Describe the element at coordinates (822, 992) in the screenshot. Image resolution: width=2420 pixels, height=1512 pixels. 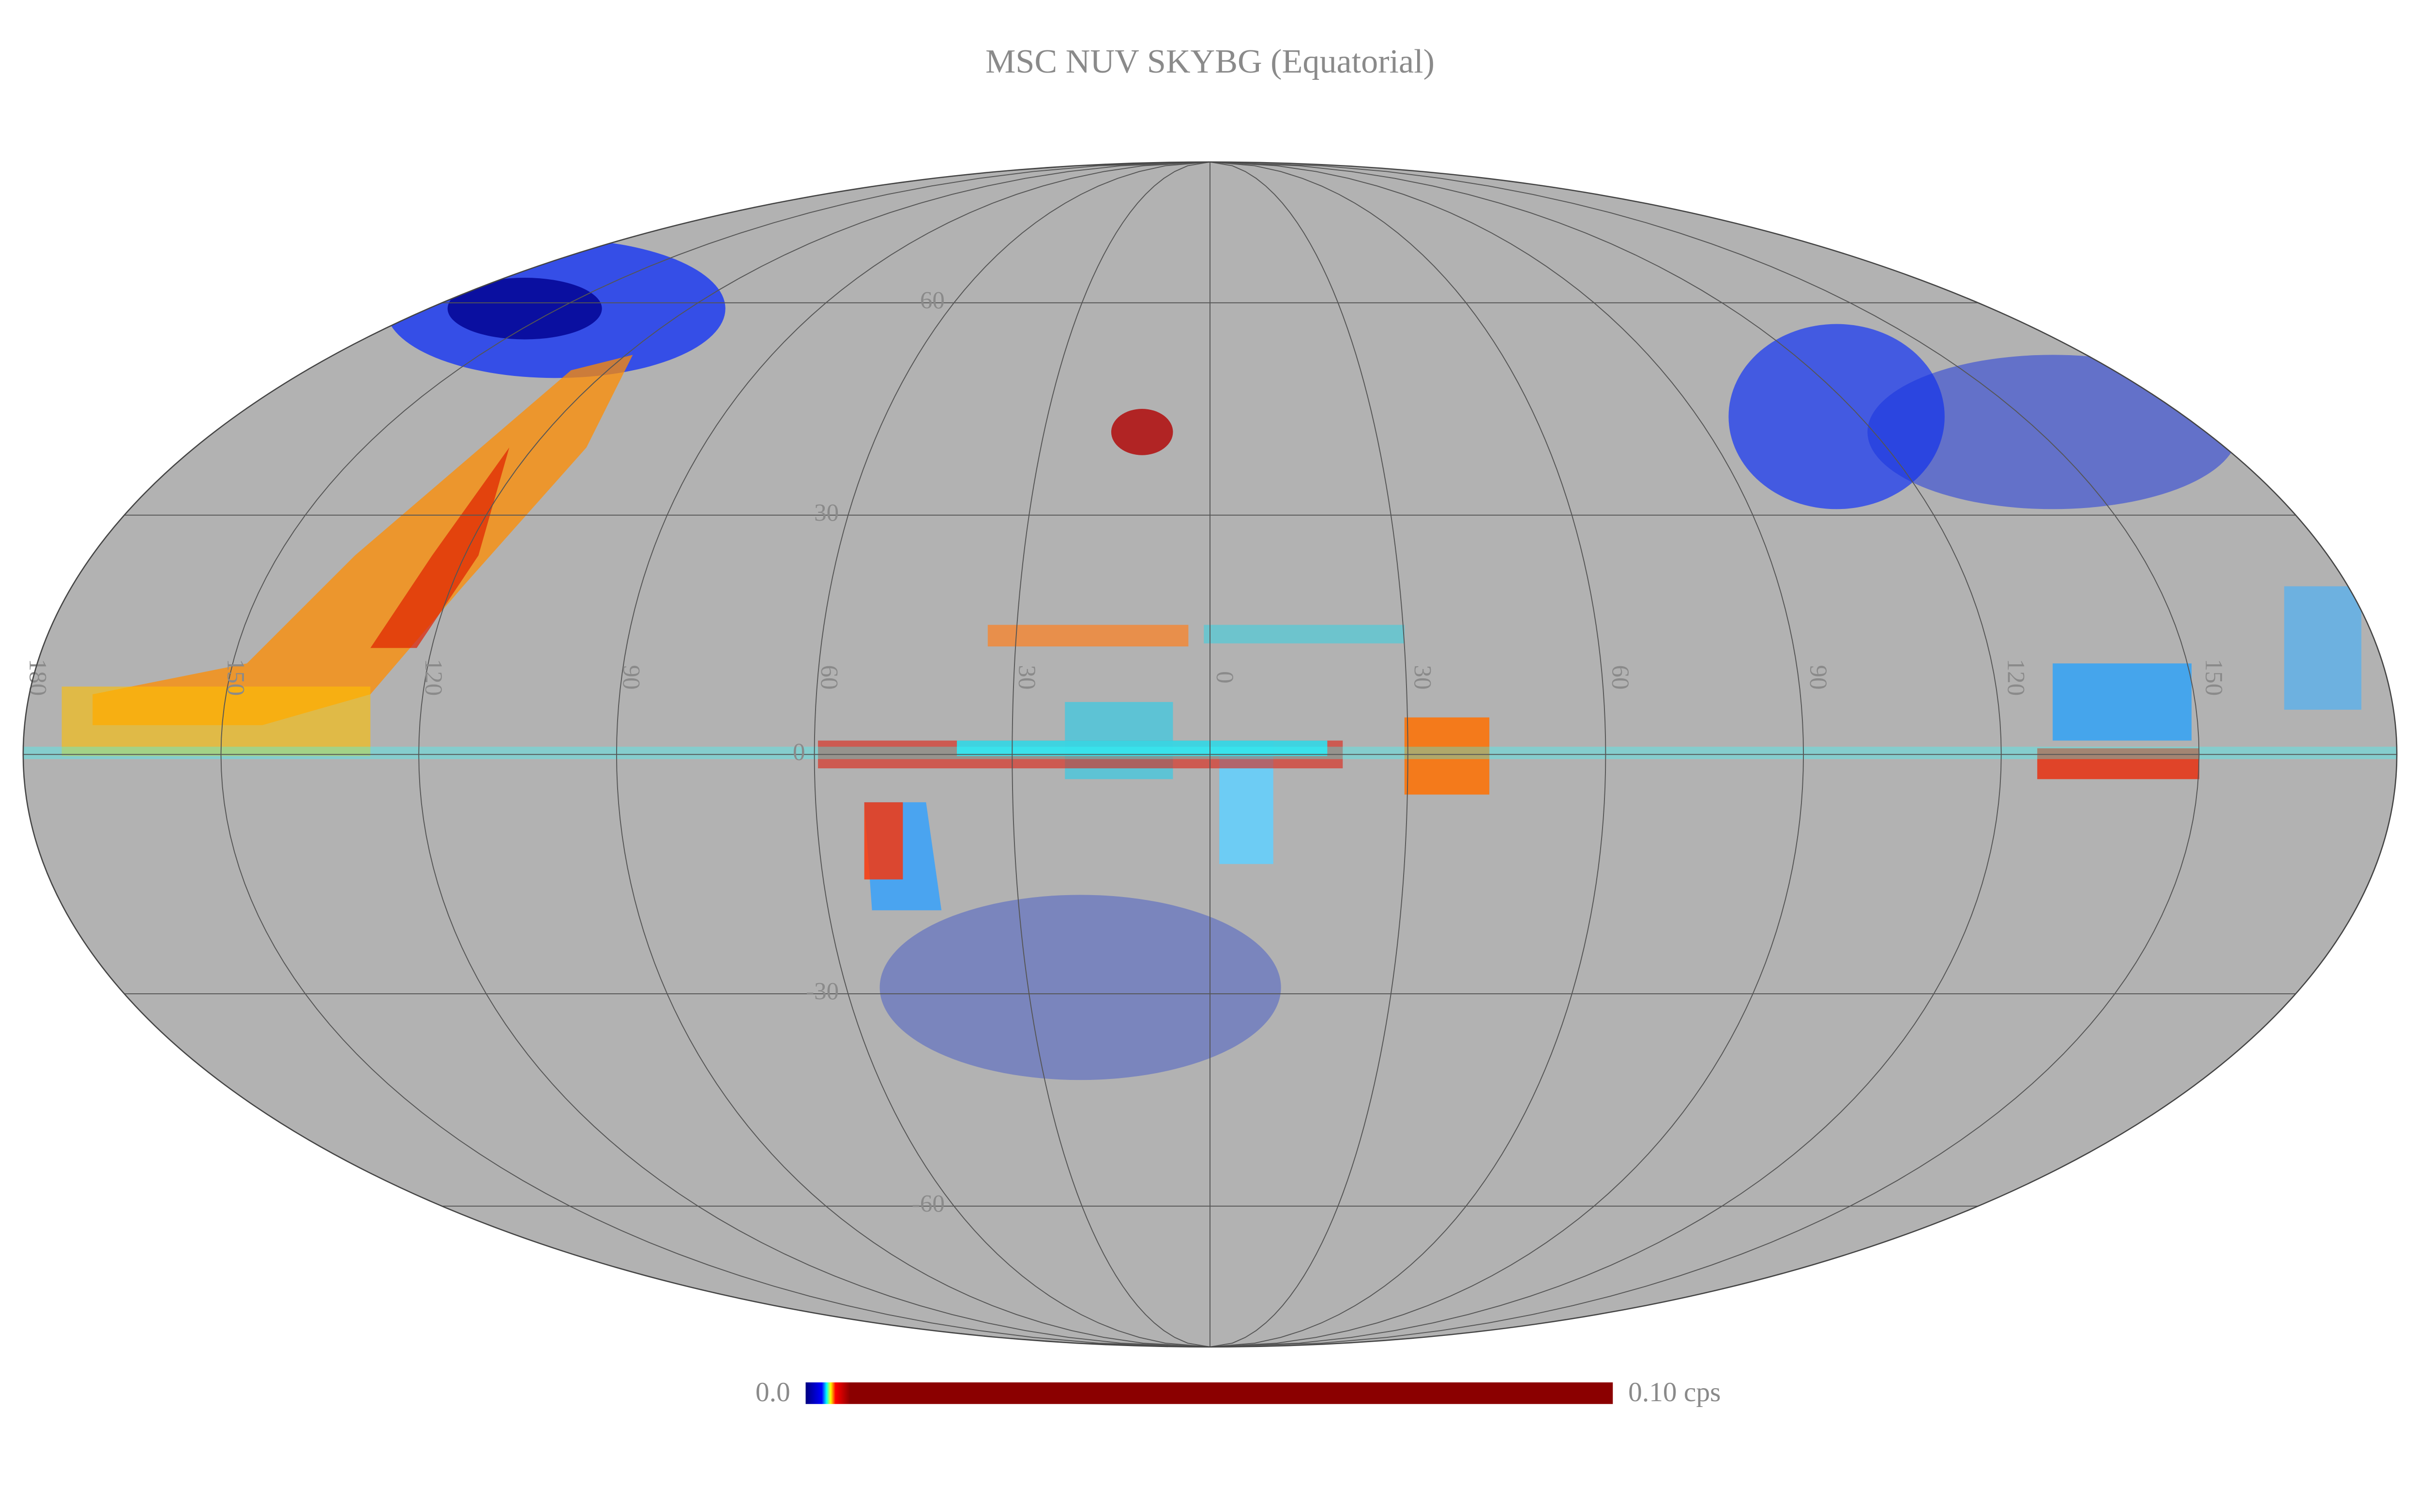
I see `latitude-label: -30` at that location.